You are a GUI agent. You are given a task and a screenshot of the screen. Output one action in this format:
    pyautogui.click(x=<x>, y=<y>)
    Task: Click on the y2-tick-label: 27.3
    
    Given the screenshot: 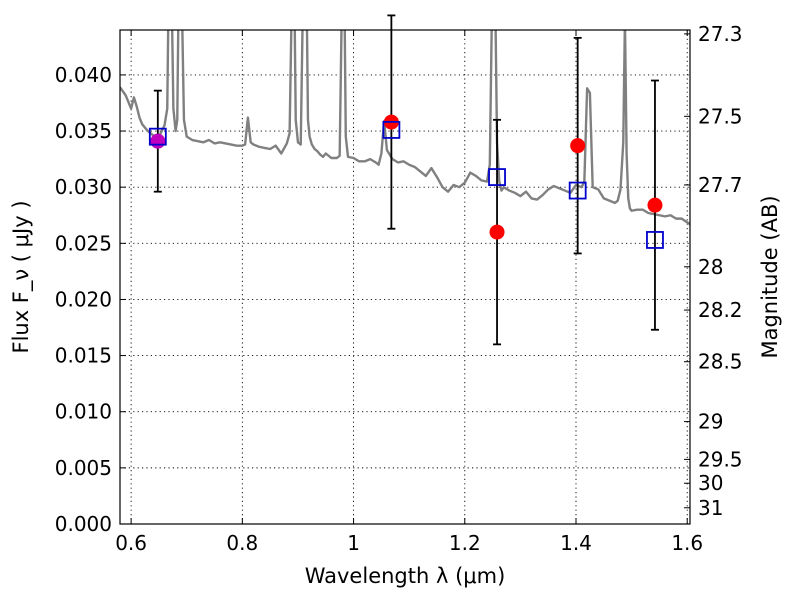 What is the action you would take?
    pyautogui.click(x=720, y=34)
    